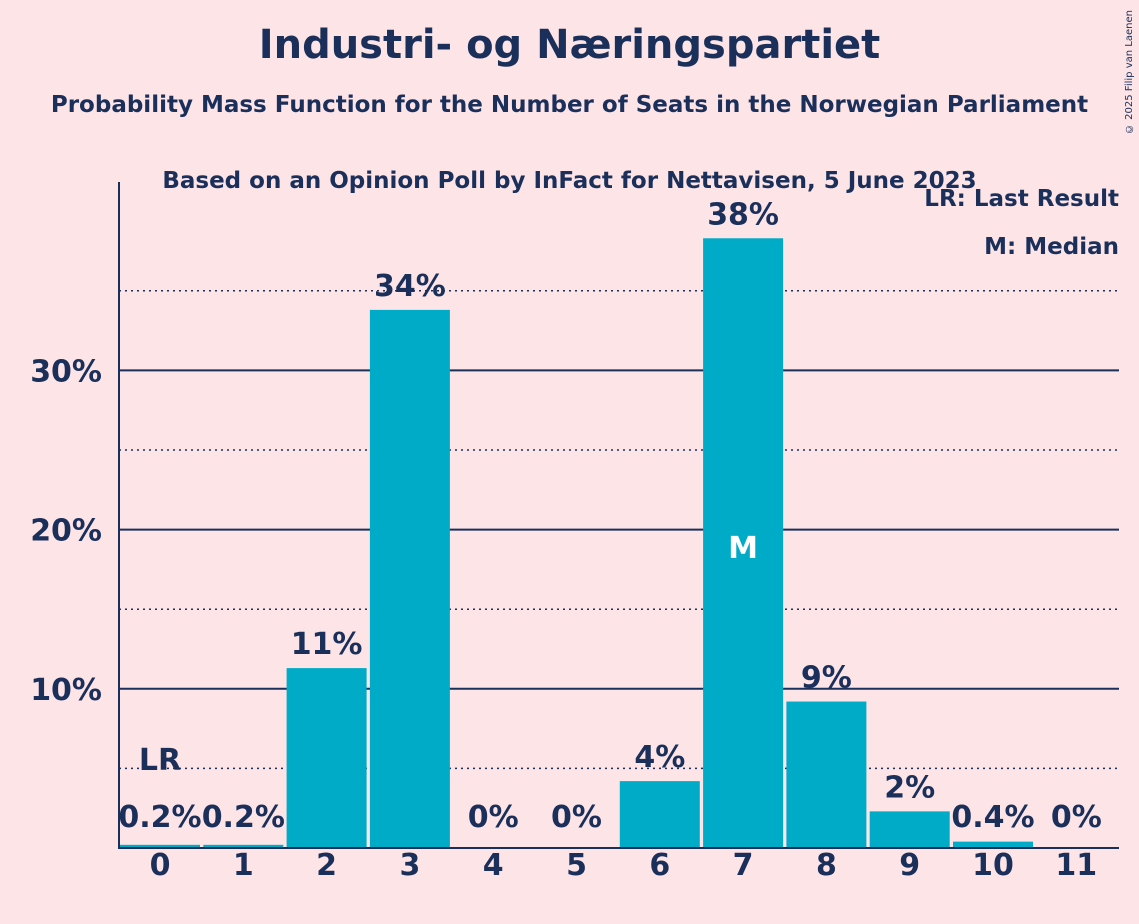  What do you see at coordinates (1051, 247) in the screenshot?
I see `legend-median: M: Median` at bounding box center [1051, 247].